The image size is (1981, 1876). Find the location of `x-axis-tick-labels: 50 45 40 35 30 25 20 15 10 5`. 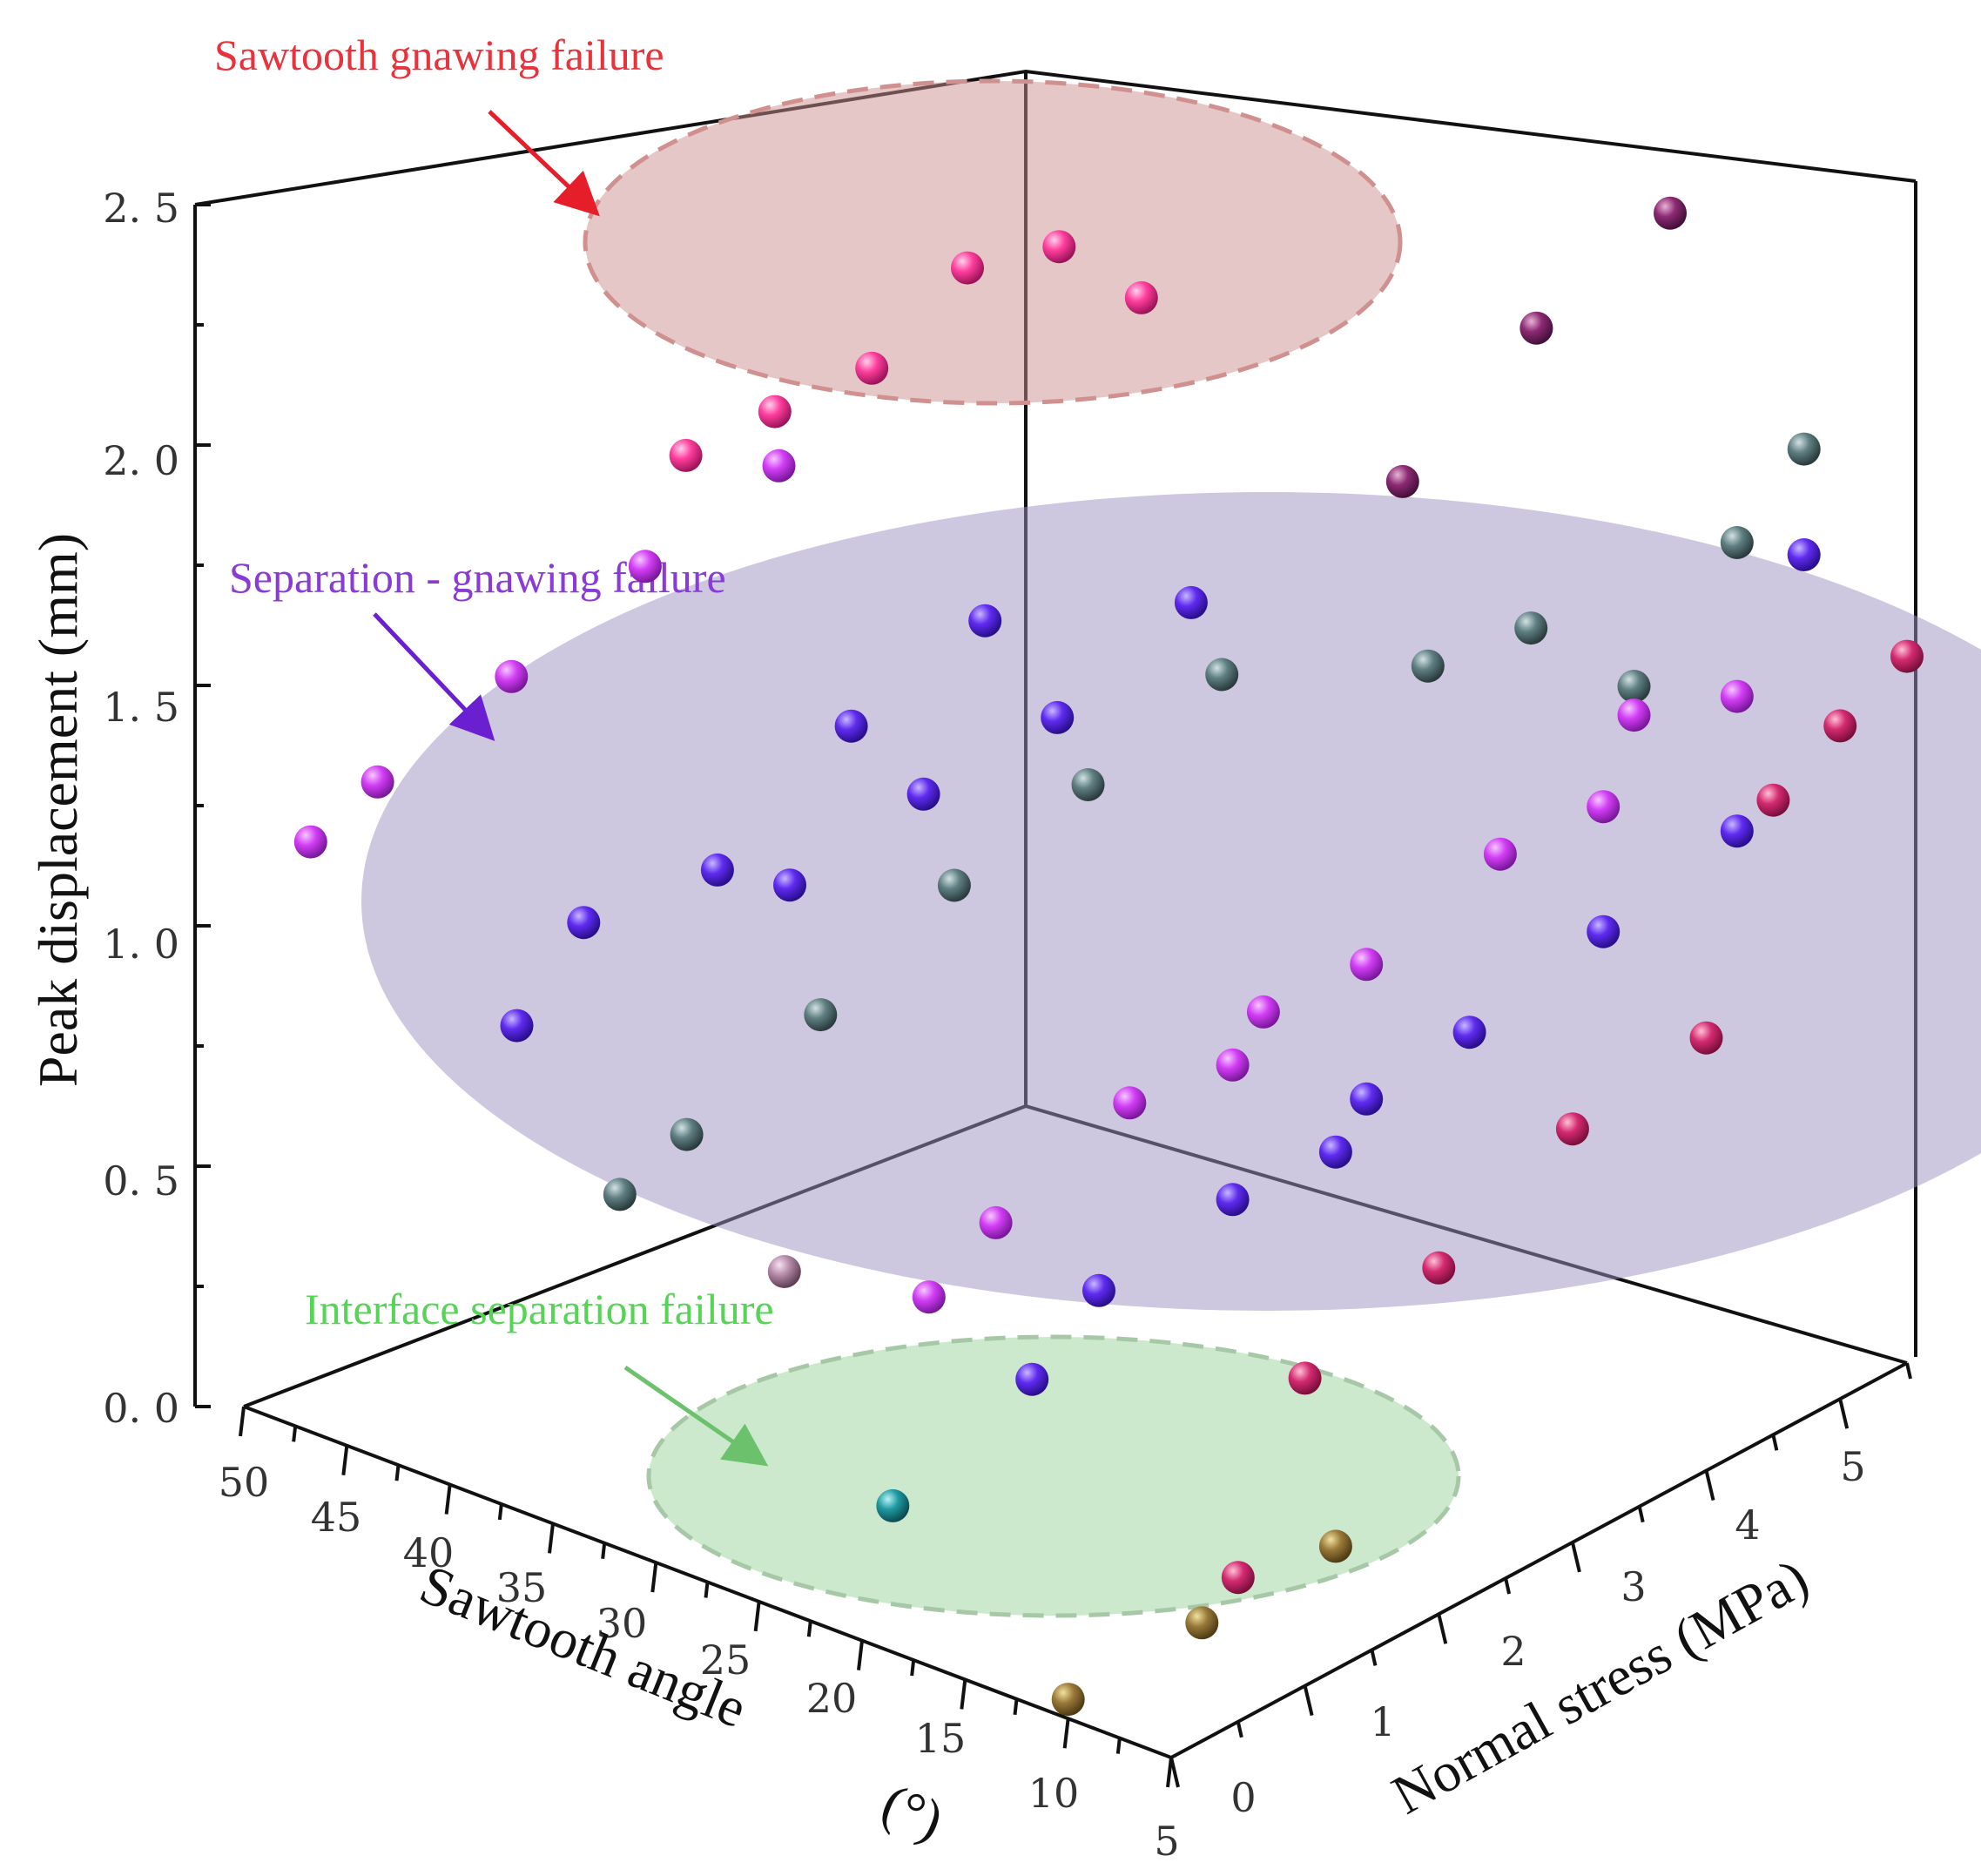

x-axis-tick-labels: 50 45 40 35 30 25 20 15 10 5 is located at coordinates (699, 1662).